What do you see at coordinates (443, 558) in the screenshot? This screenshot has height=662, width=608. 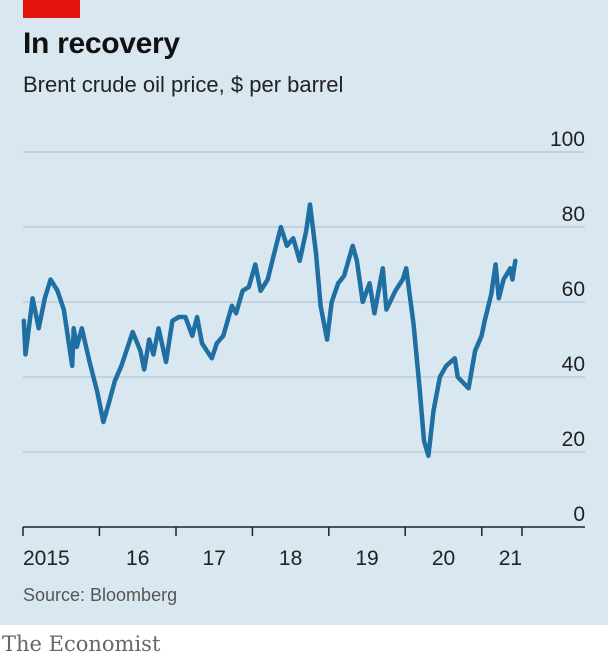 I see `x-tick-label-20: 20` at bounding box center [443, 558].